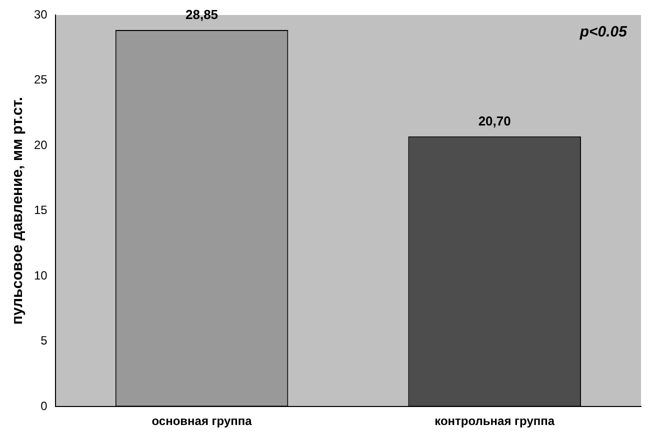 This screenshot has width=649, height=437. Describe the element at coordinates (41, 275) in the screenshot. I see `y-tick-label: 10` at that location.